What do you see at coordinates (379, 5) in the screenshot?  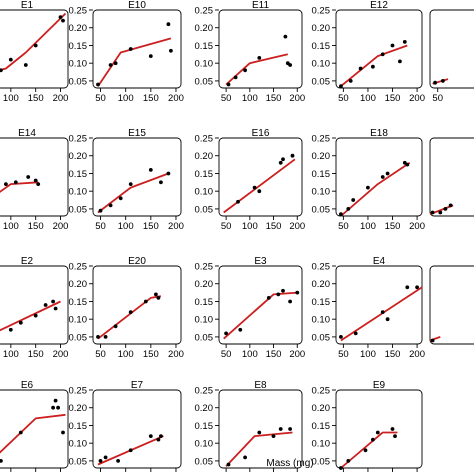 I see `panel-label: E12` at bounding box center [379, 5].